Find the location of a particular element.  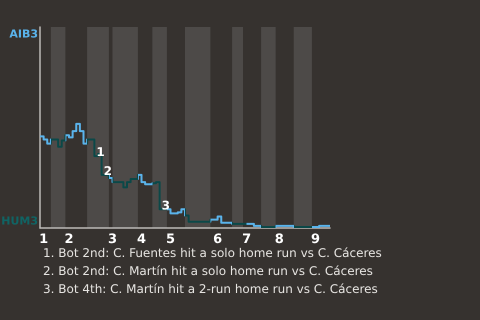

x-tick-label: 9 is located at coordinates (315, 239).